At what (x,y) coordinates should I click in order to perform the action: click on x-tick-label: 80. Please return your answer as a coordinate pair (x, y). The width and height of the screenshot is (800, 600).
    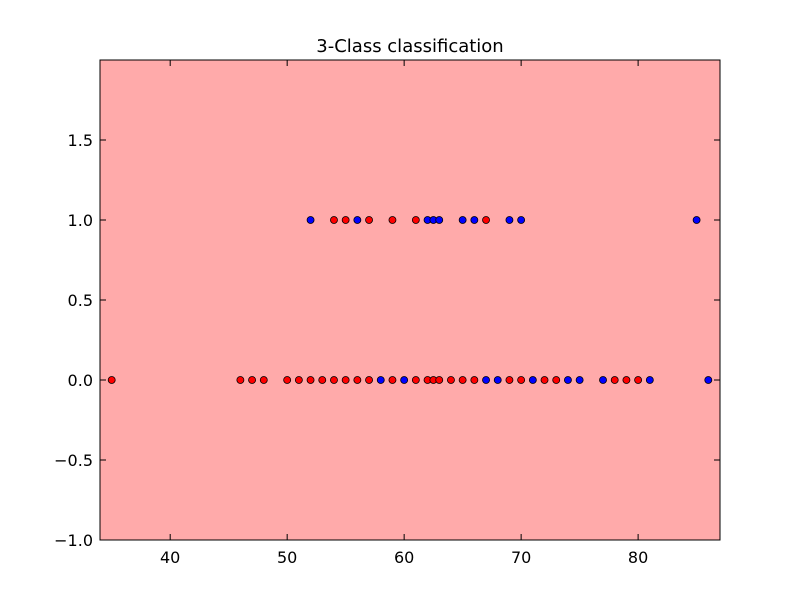
    Looking at the image, I should click on (638, 557).